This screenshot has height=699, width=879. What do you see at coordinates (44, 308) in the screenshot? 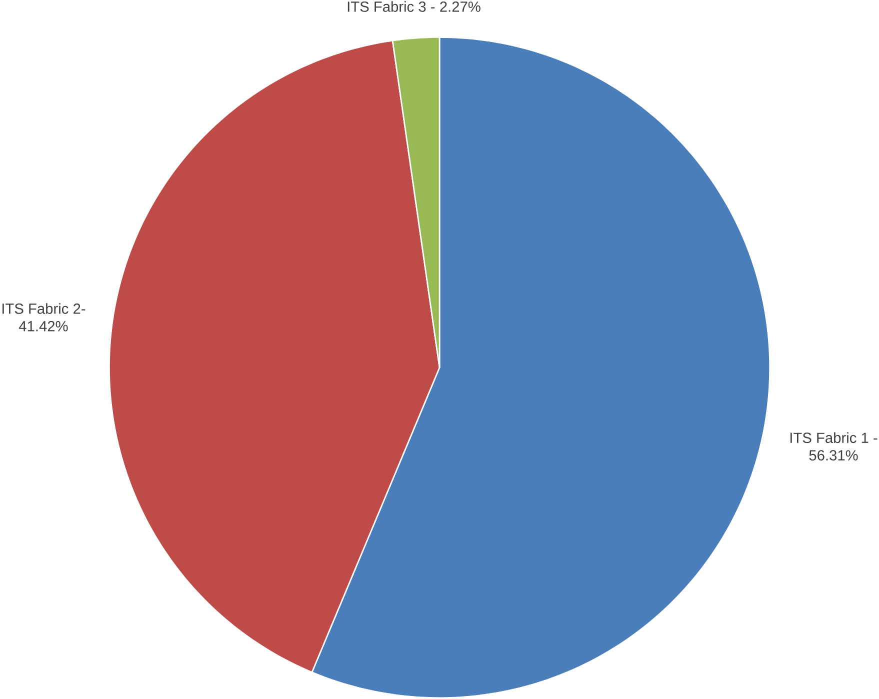
I see `slice-label: ITS Fabric 2-` at bounding box center [44, 308].